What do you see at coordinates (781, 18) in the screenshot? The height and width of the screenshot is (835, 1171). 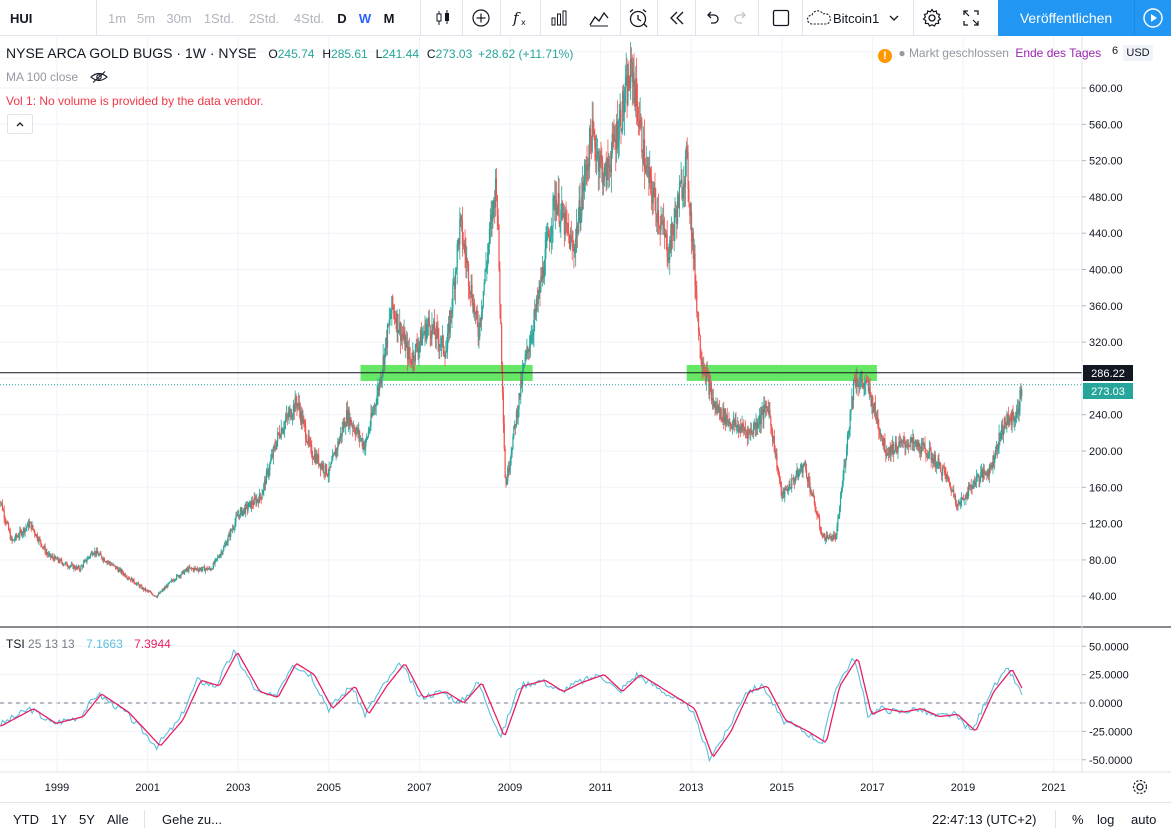 I see `fullscreen-toggle-icon` at bounding box center [781, 18].